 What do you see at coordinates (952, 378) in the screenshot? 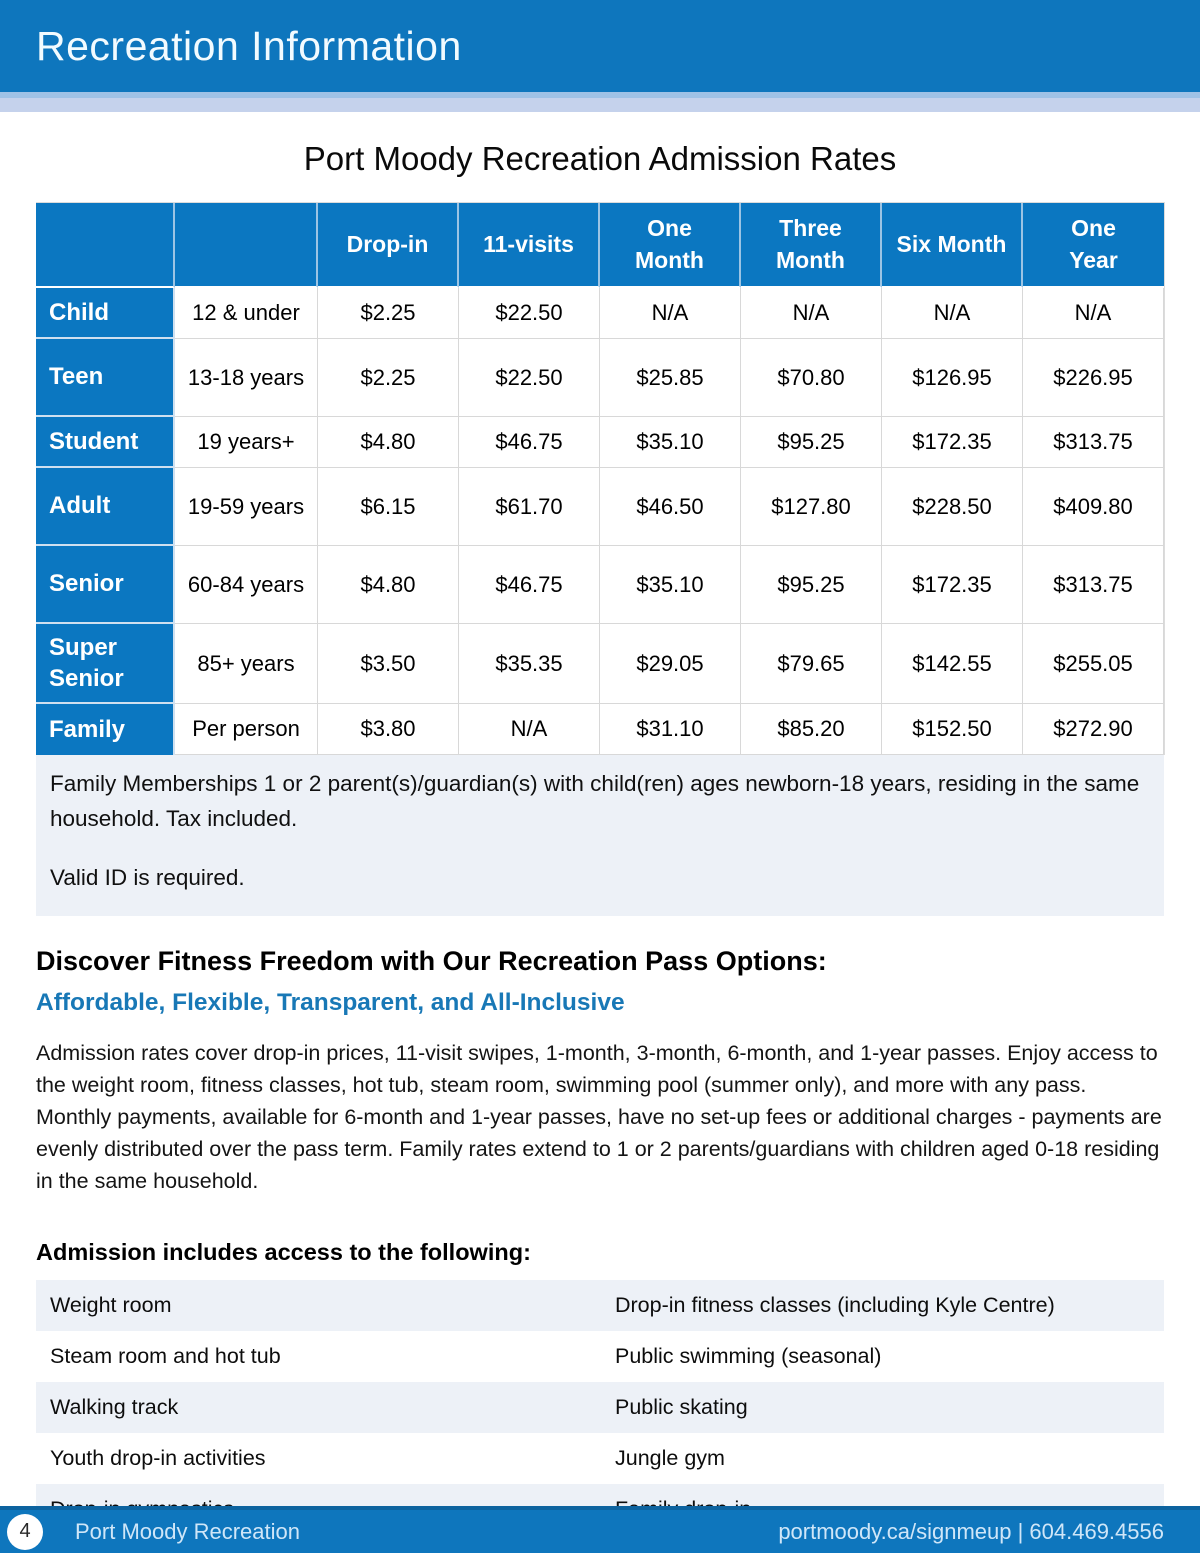
I see `rate-cell: $126.95` at bounding box center [952, 378].